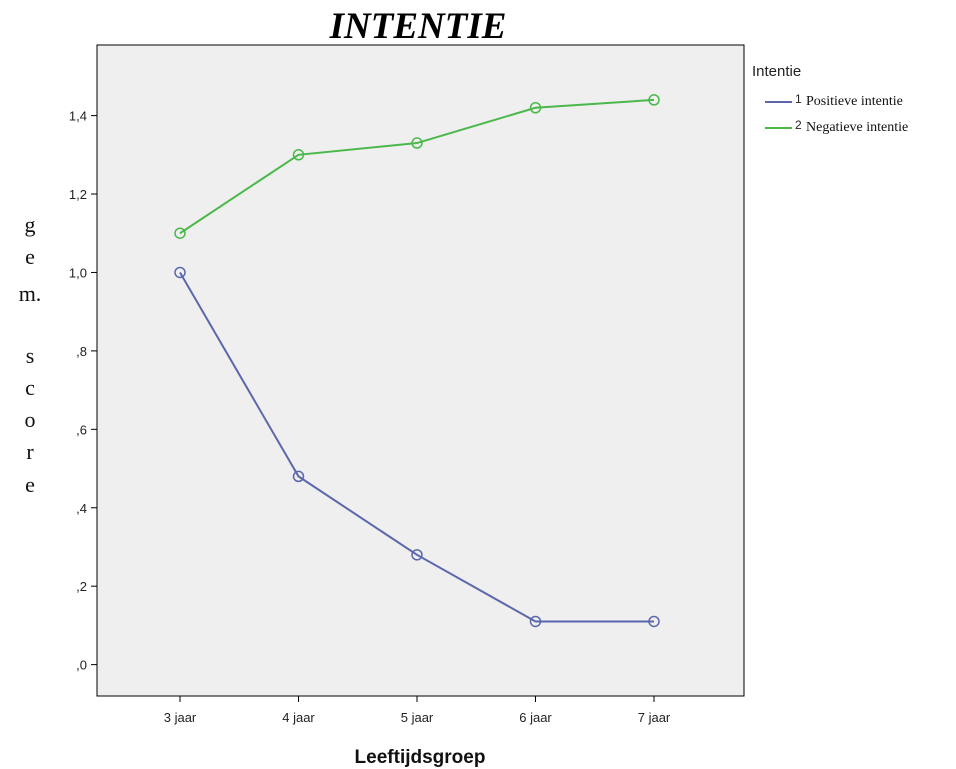 The height and width of the screenshot is (769, 956). What do you see at coordinates (180, 717) in the screenshot?
I see `x-tick-label: 3 jaar` at bounding box center [180, 717].